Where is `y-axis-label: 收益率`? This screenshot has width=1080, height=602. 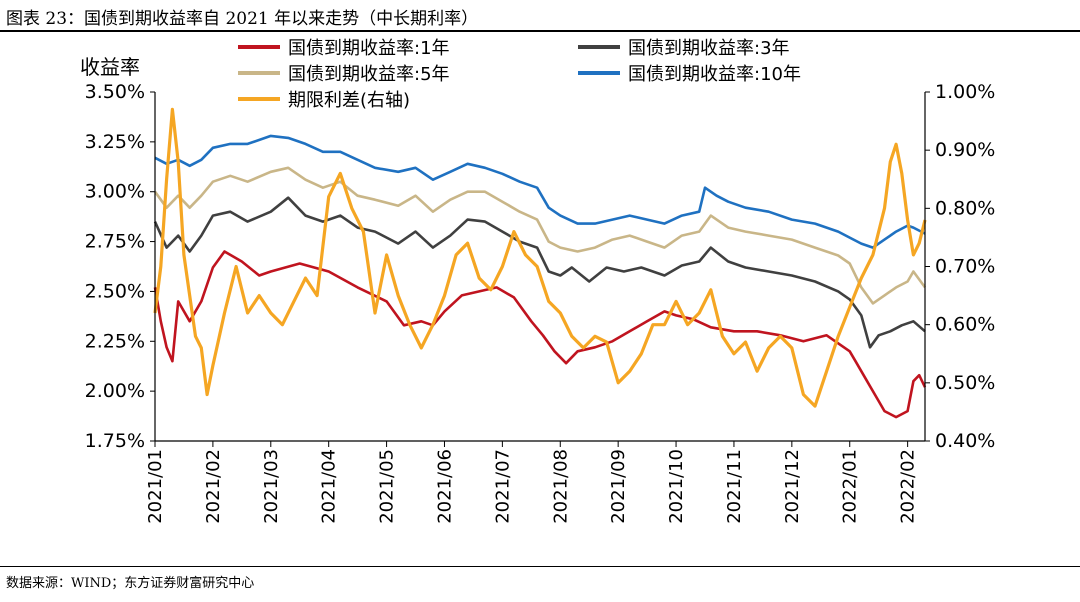
y-axis-label: 收益率 is located at coordinates (110, 67).